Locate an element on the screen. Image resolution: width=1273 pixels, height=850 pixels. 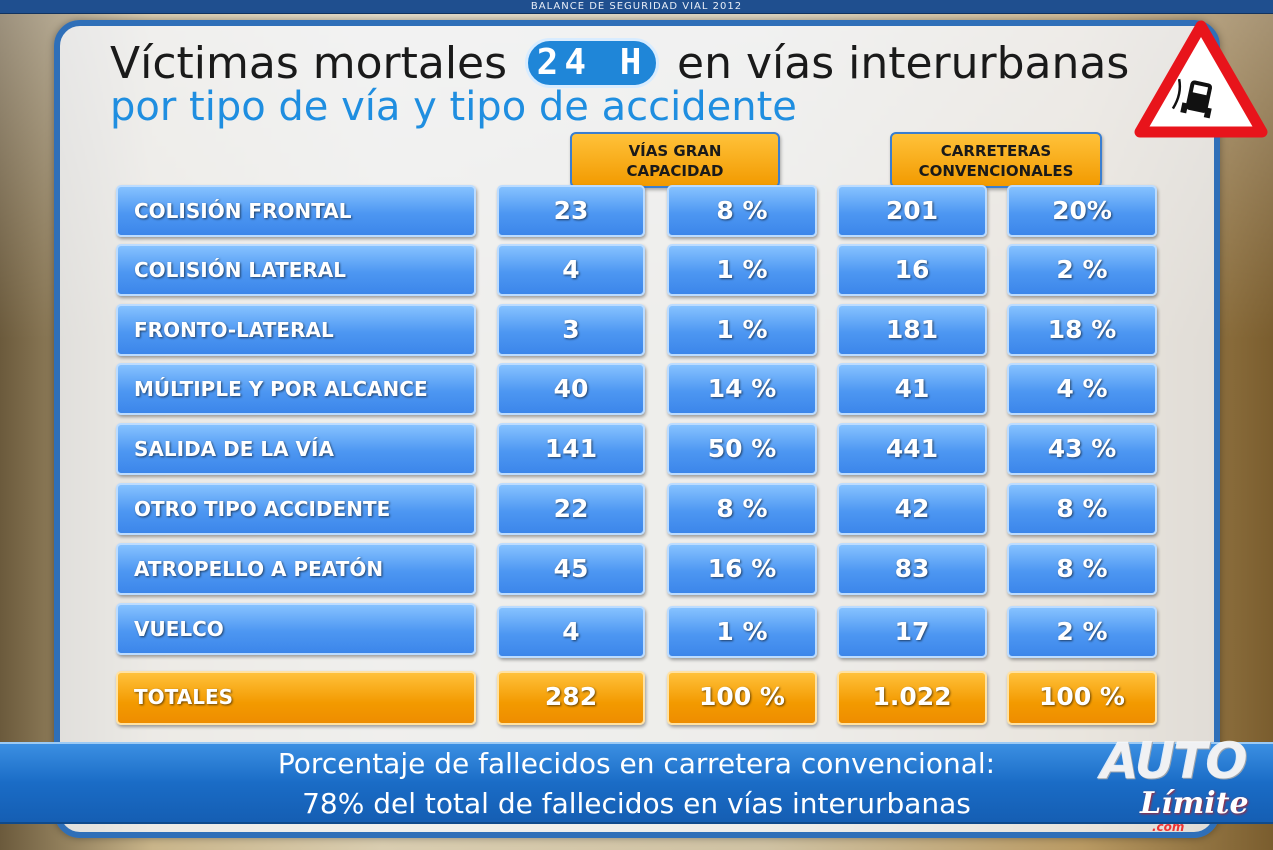
logo-suffix: .com is located at coordinates (1168, 827).